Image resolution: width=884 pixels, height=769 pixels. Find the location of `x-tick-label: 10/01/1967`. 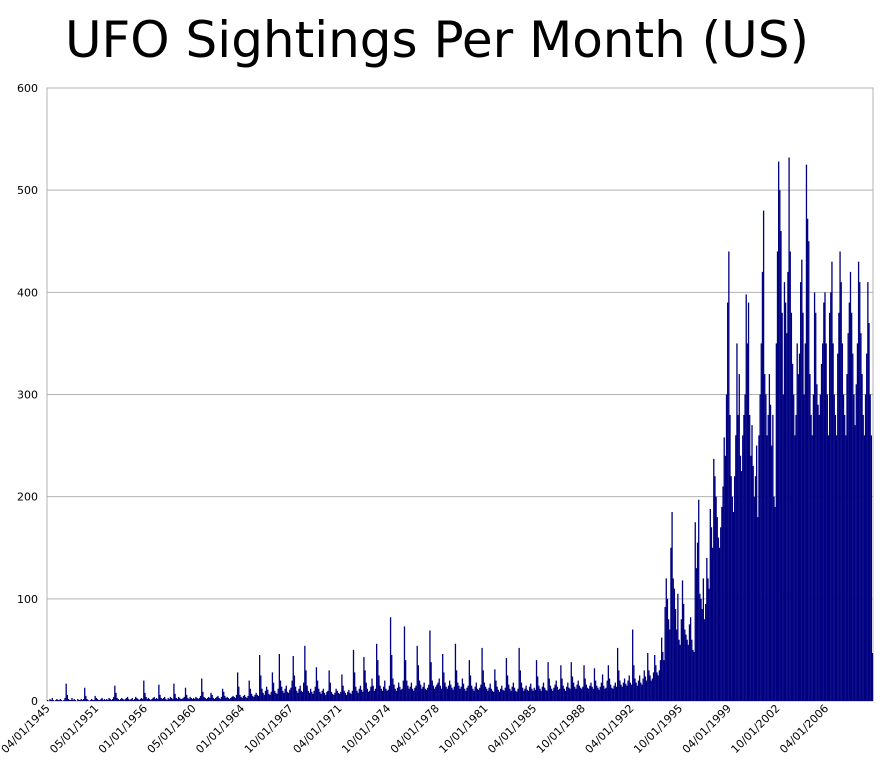

x-tick-label: 10/01/1967 is located at coordinates (269, 729).